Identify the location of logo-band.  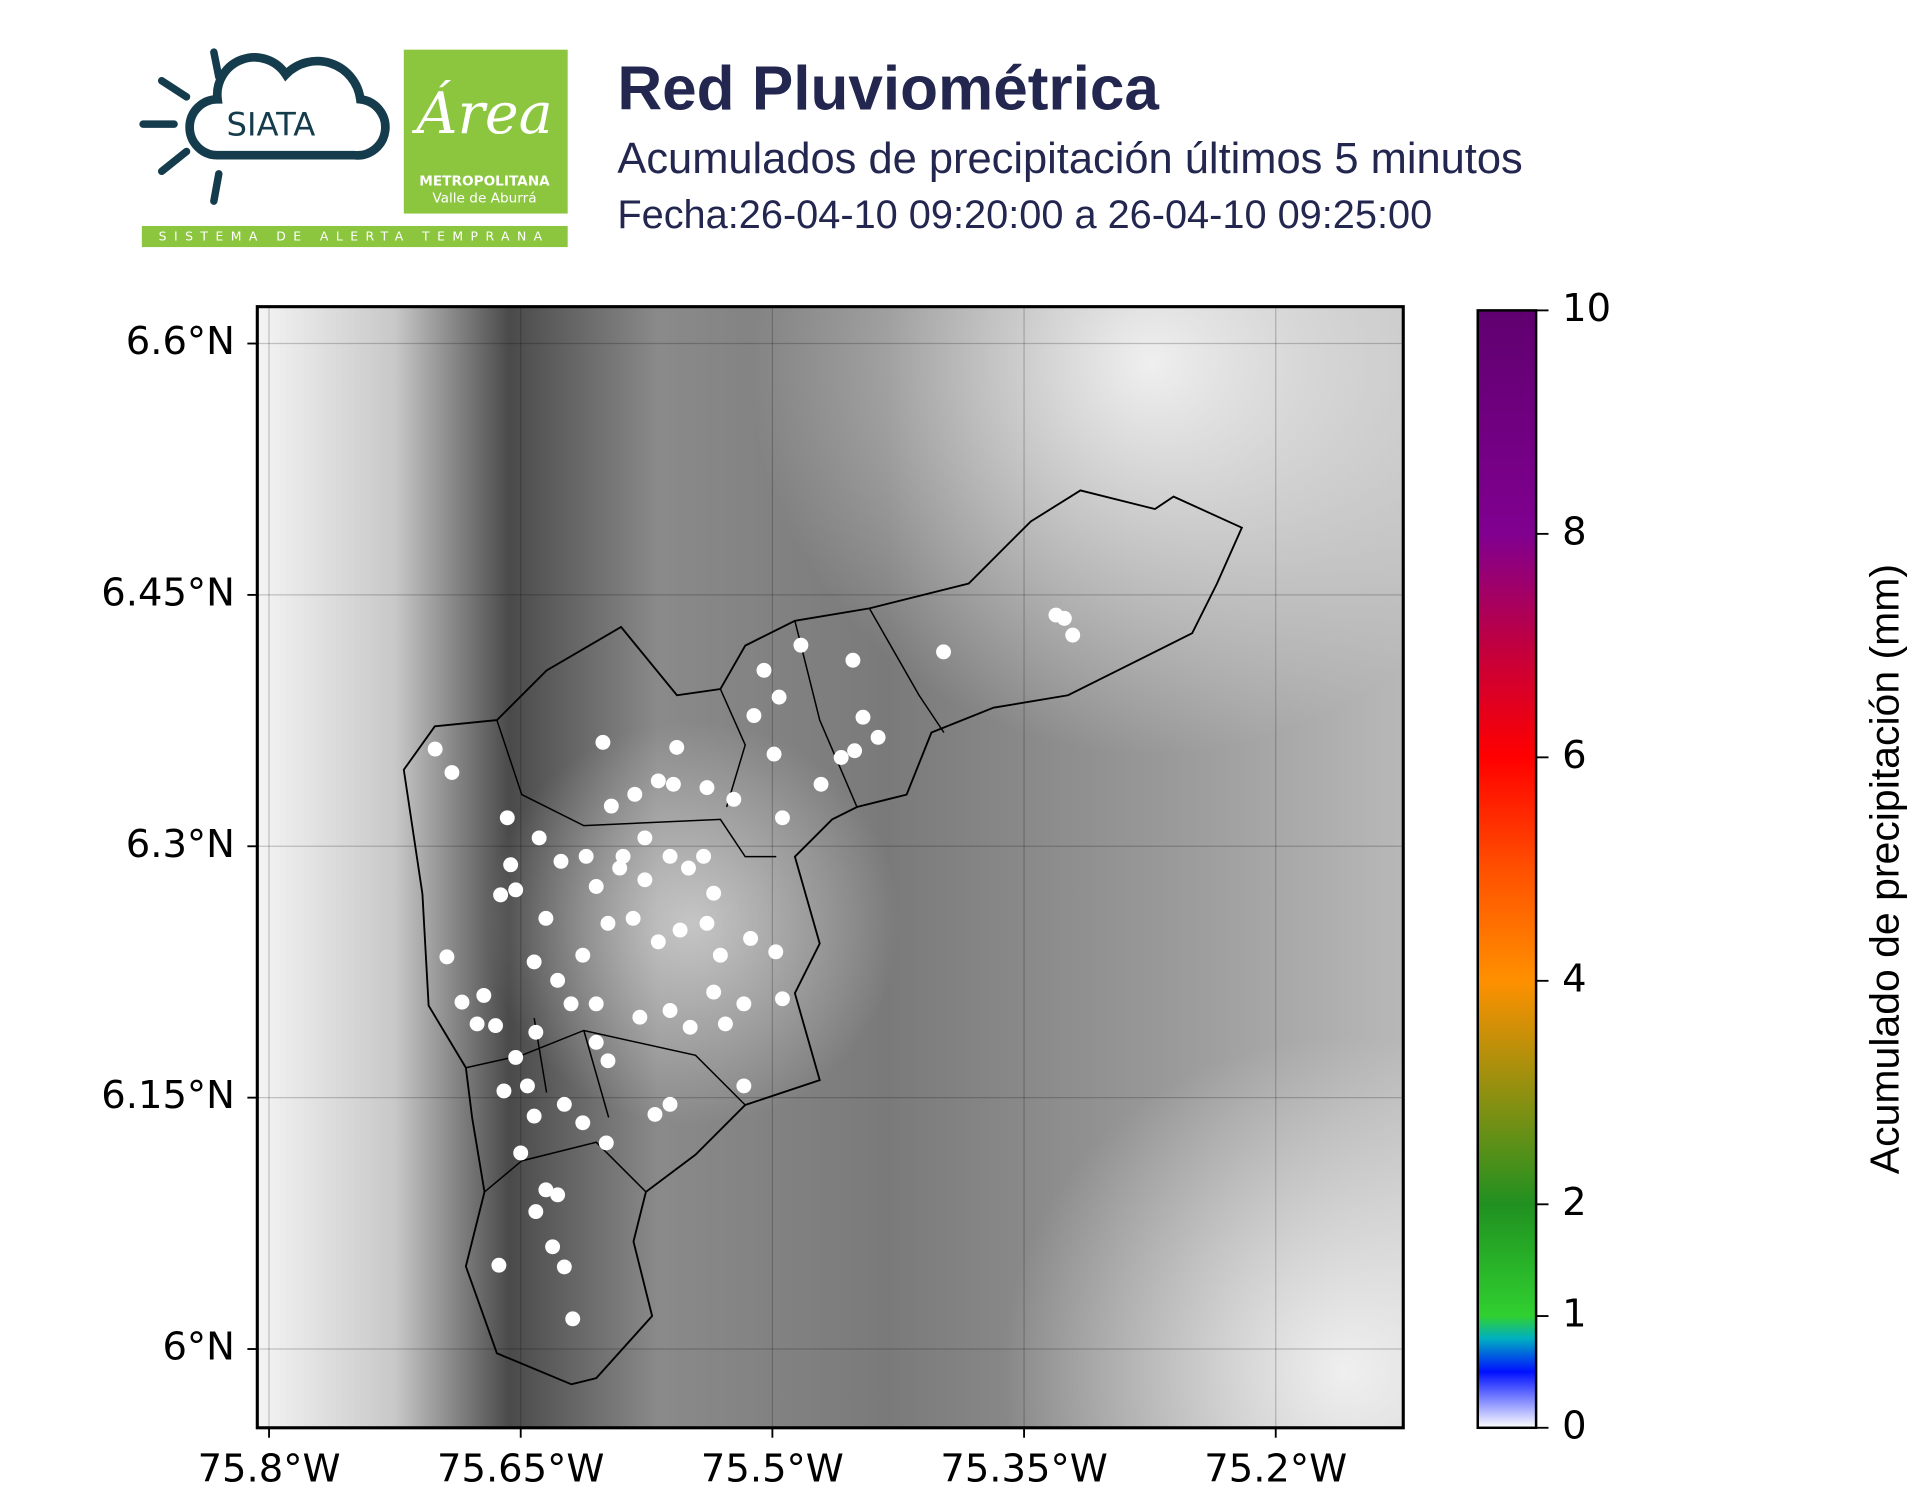
(354, 236).